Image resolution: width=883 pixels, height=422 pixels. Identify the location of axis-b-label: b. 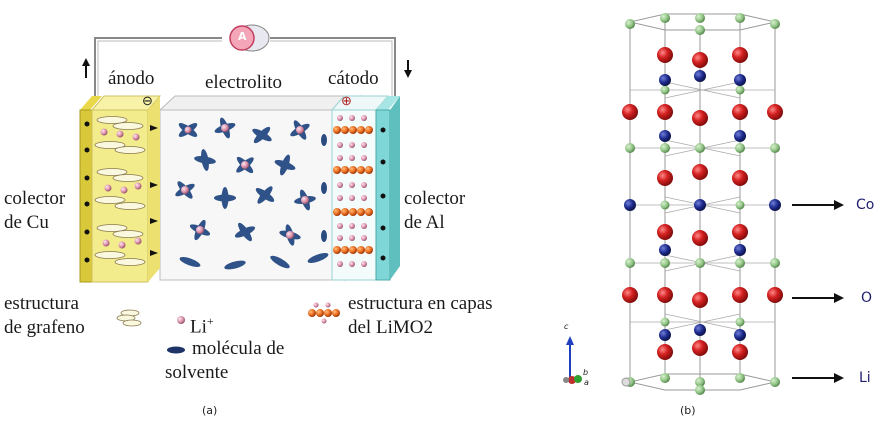
(586, 372).